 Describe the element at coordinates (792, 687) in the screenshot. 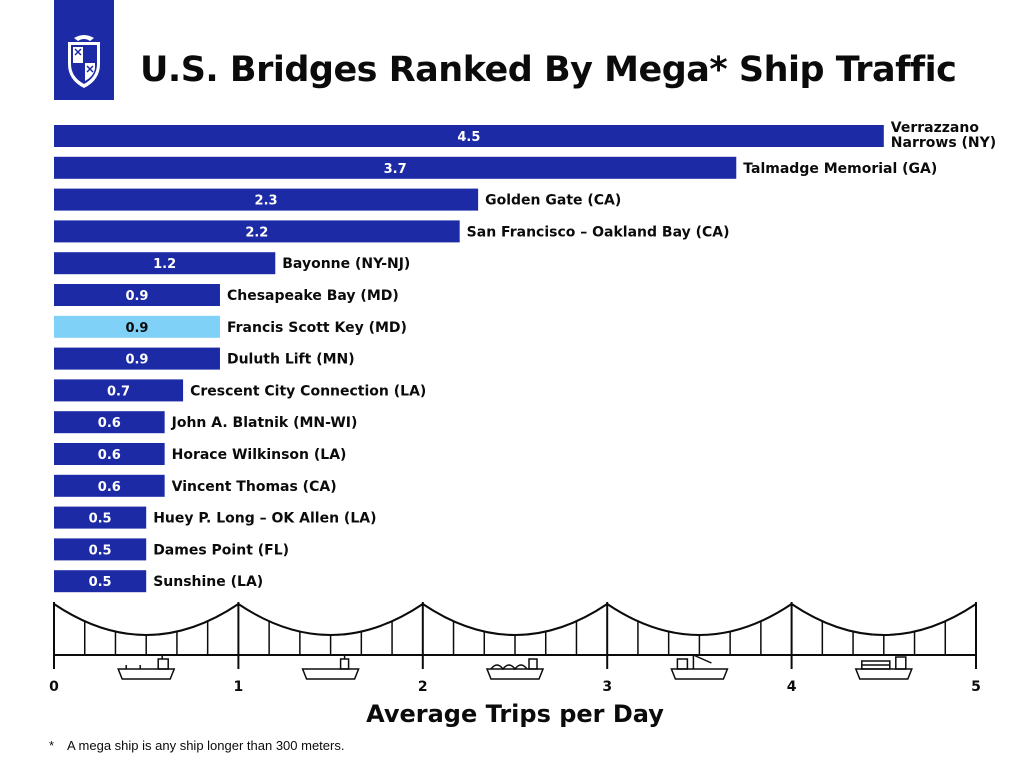

I see `x-tick-label: 4` at that location.